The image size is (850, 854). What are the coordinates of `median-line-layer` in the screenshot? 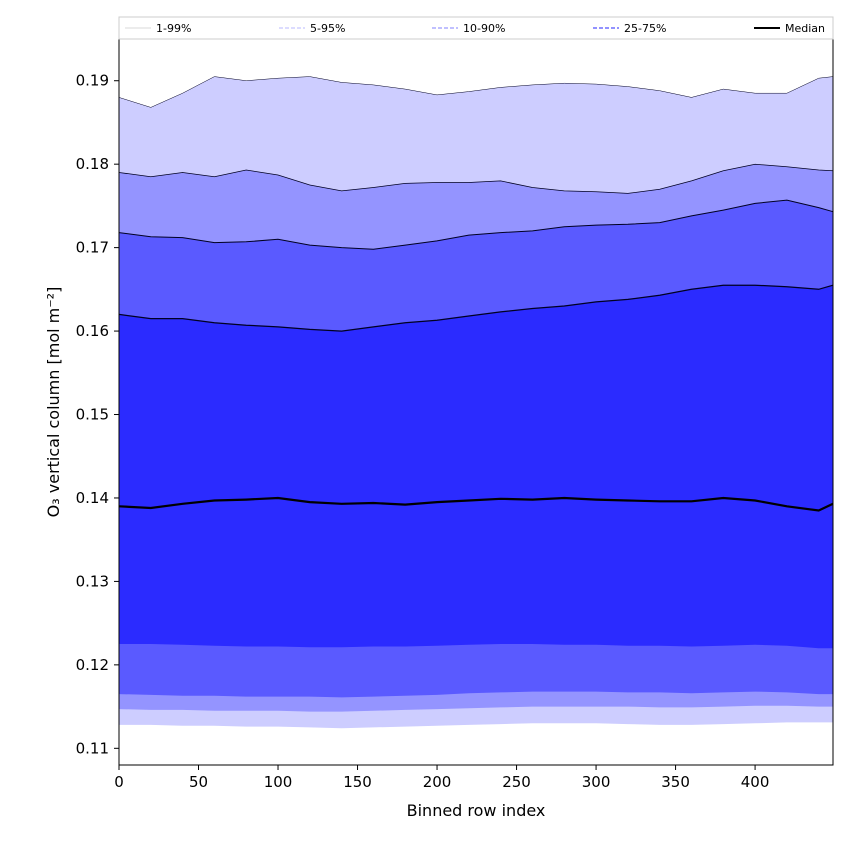 It's located at (476, 504).